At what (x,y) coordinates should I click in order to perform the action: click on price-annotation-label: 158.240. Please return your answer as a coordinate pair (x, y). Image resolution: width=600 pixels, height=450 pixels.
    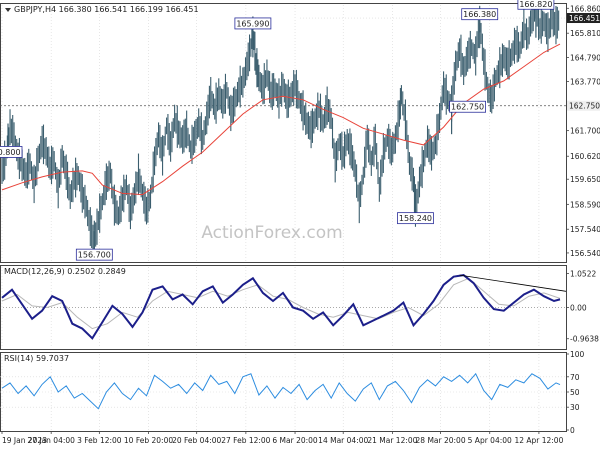
    Looking at the image, I should click on (415, 218).